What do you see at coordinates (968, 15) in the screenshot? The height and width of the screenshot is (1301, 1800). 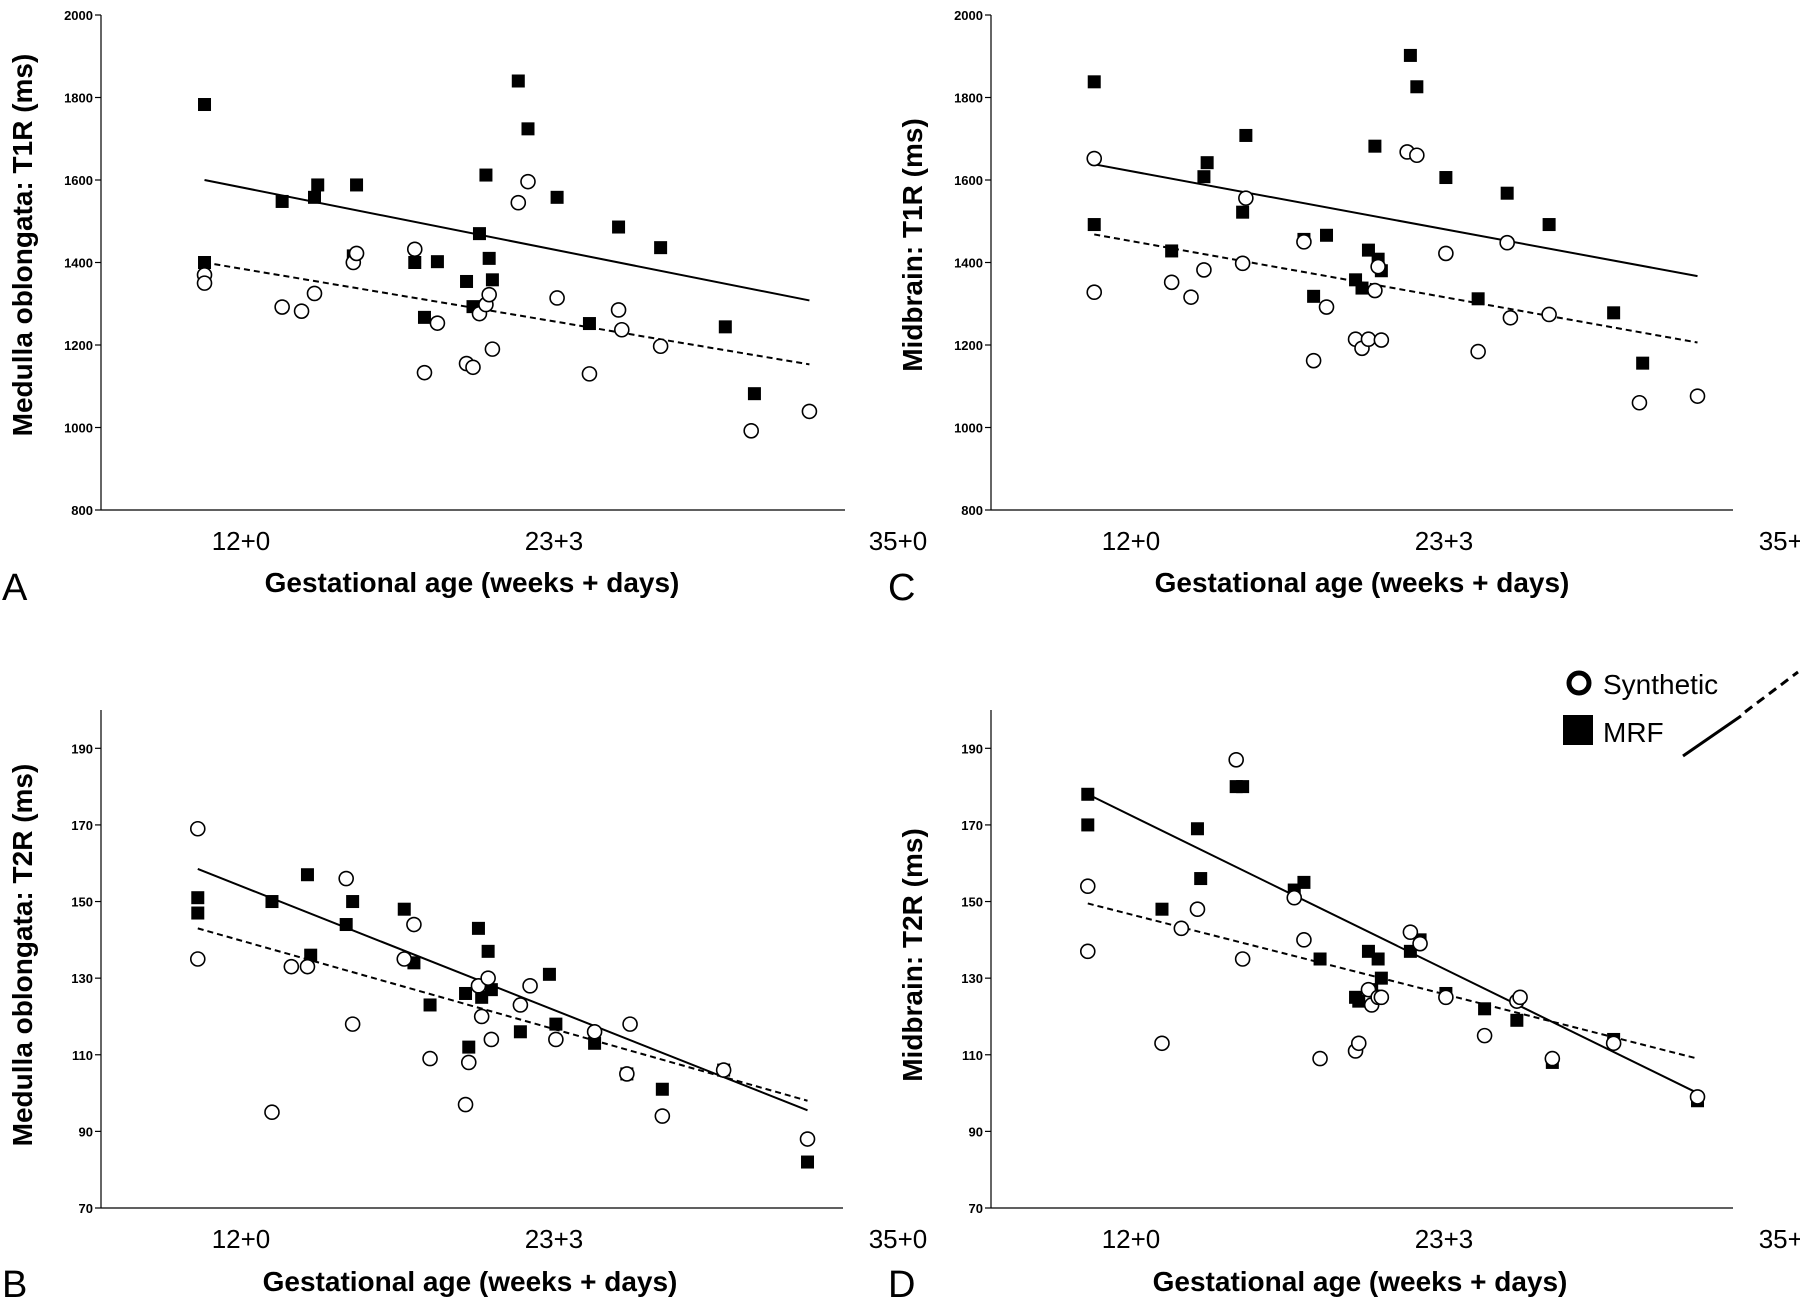 I see `y-tick-label: 2000` at bounding box center [968, 15].